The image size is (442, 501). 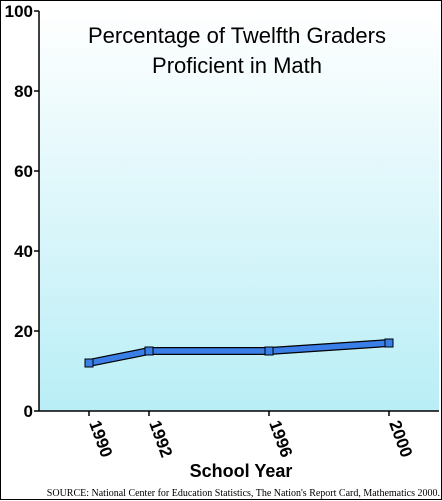 I want to click on x-axis-label: School Year, so click(x=241, y=471).